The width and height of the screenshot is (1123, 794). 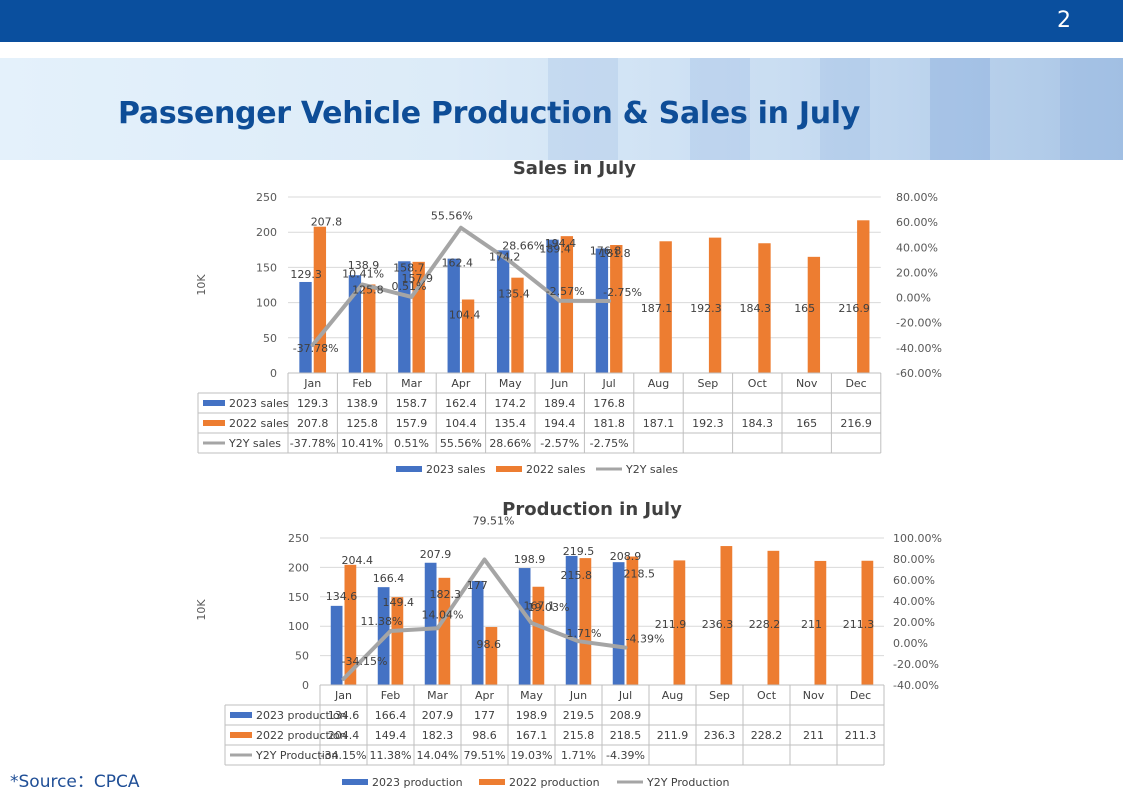 What do you see at coordinates (443, 614) in the screenshot?
I see `data-label-yoy: 14.04%` at bounding box center [443, 614].